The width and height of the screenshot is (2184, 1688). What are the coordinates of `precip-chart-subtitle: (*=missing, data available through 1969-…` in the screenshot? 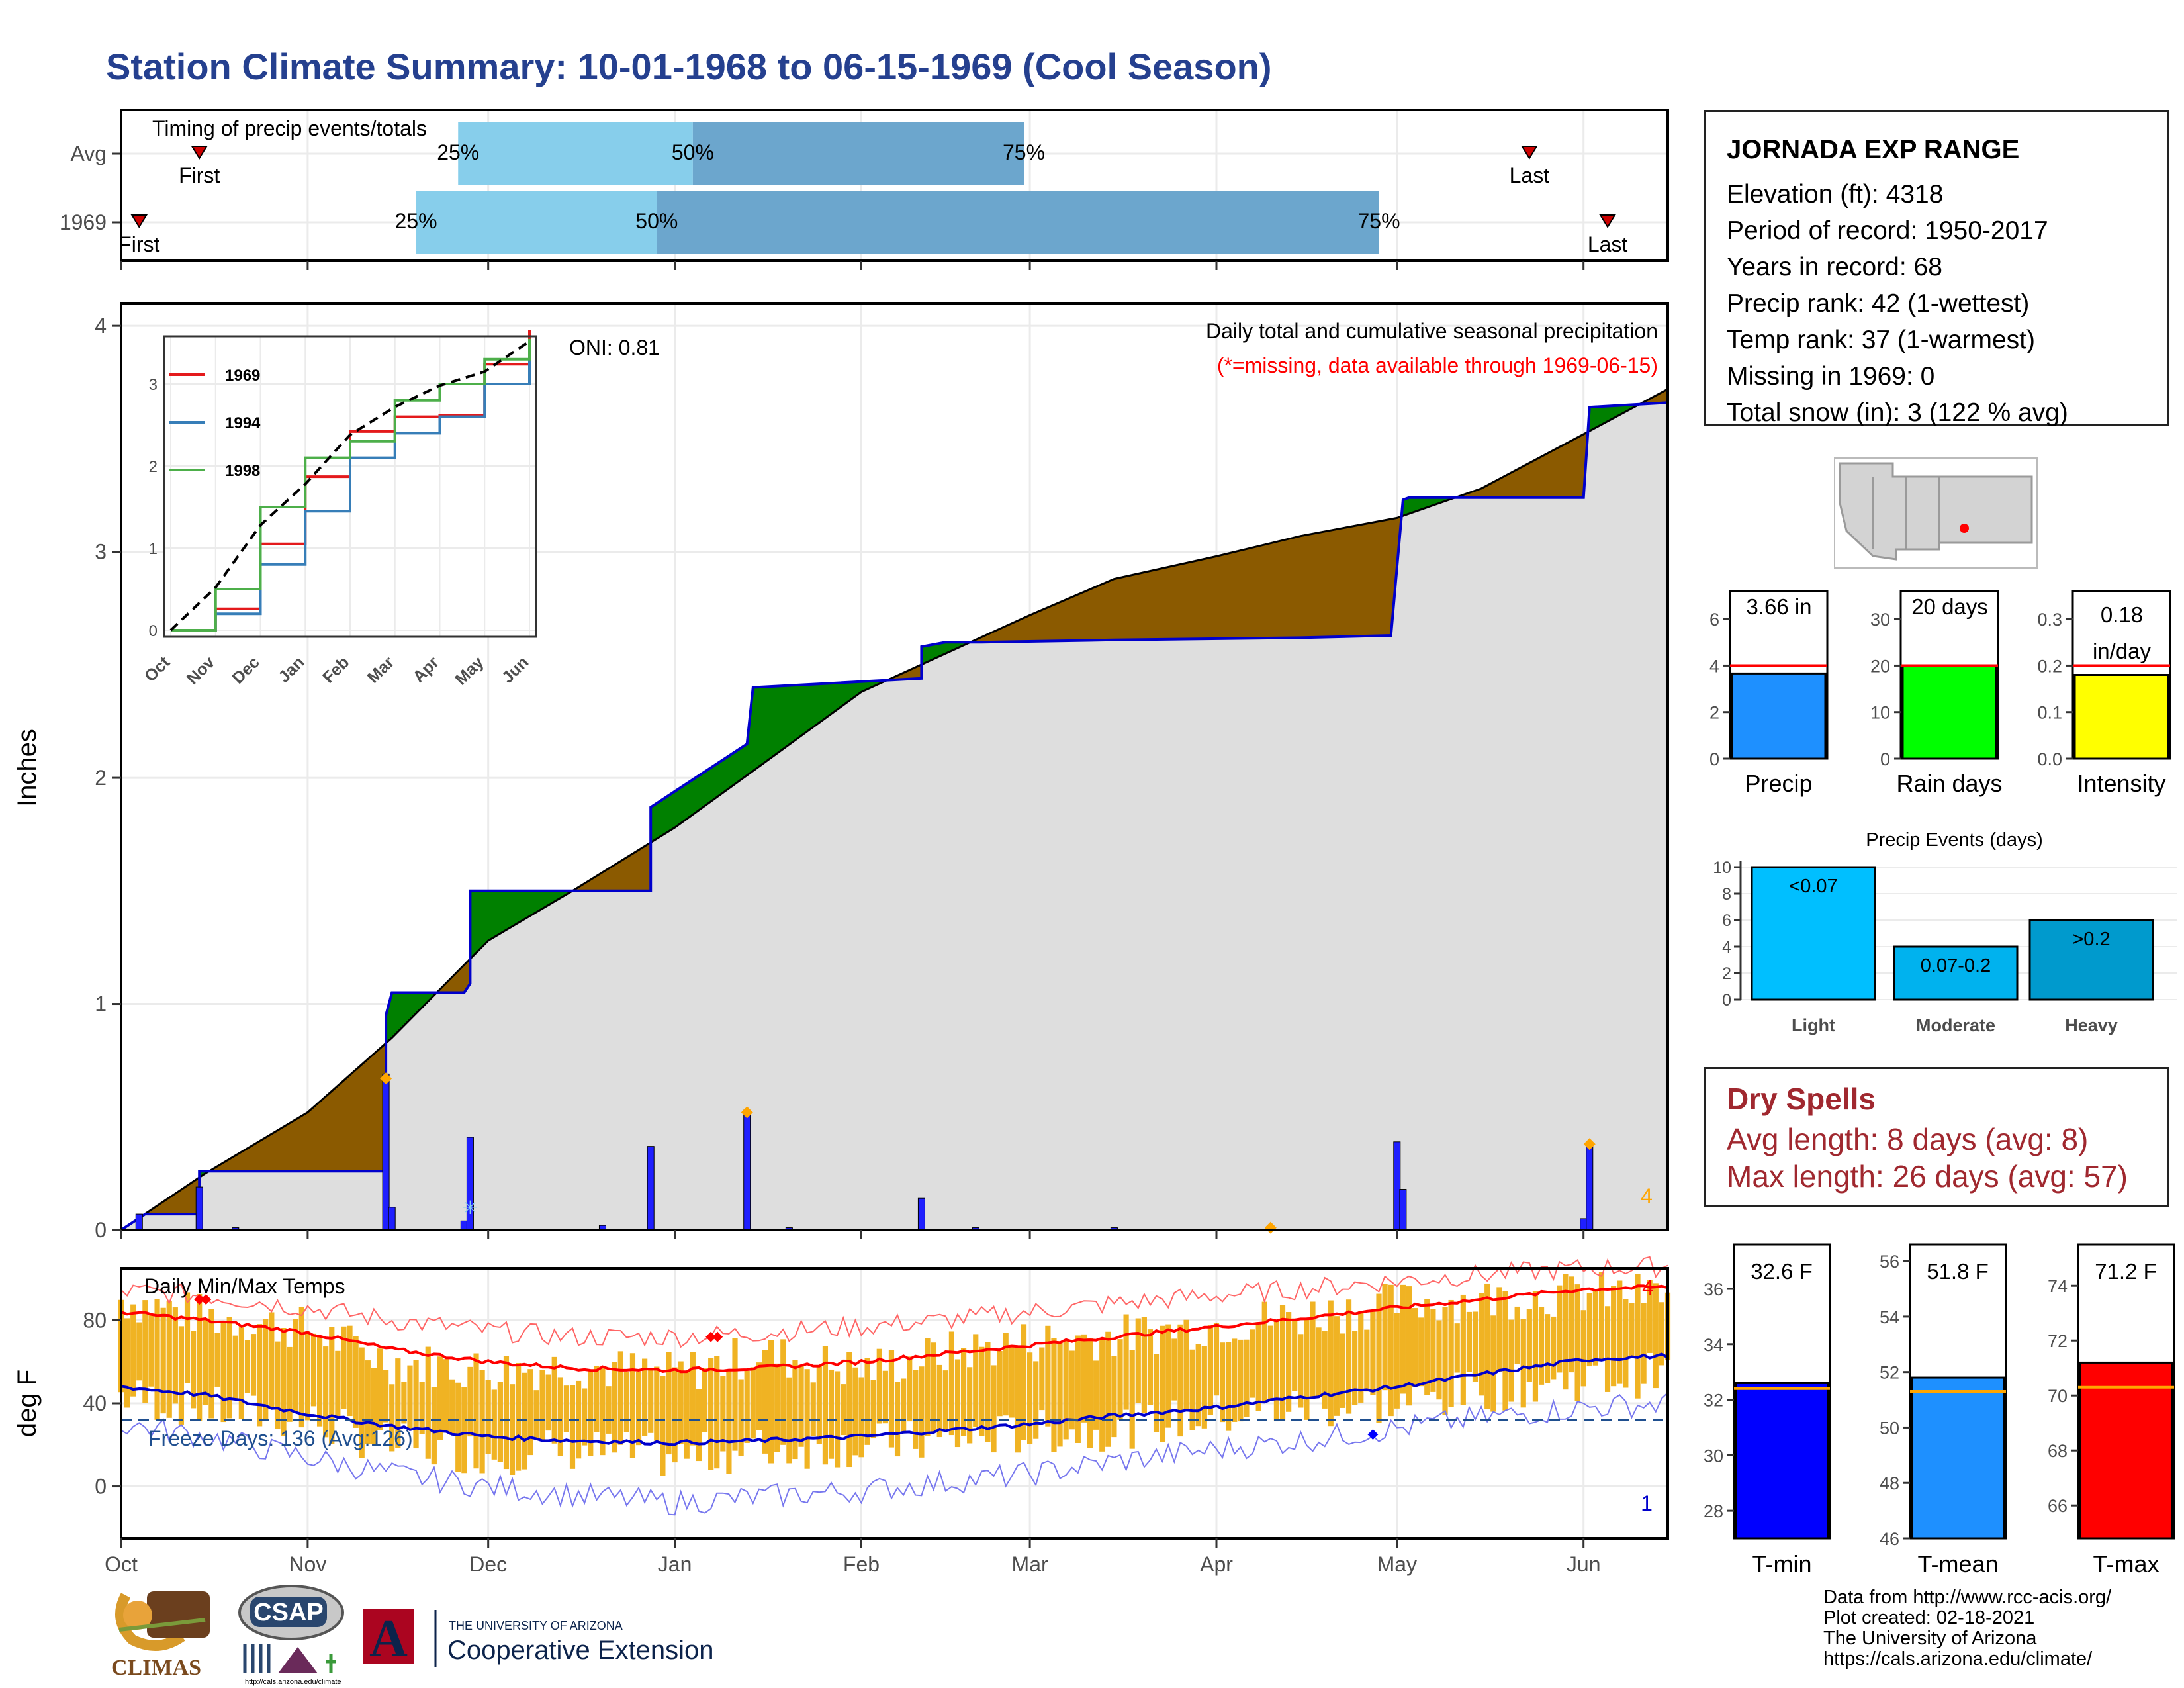 It's located at (1437, 365).